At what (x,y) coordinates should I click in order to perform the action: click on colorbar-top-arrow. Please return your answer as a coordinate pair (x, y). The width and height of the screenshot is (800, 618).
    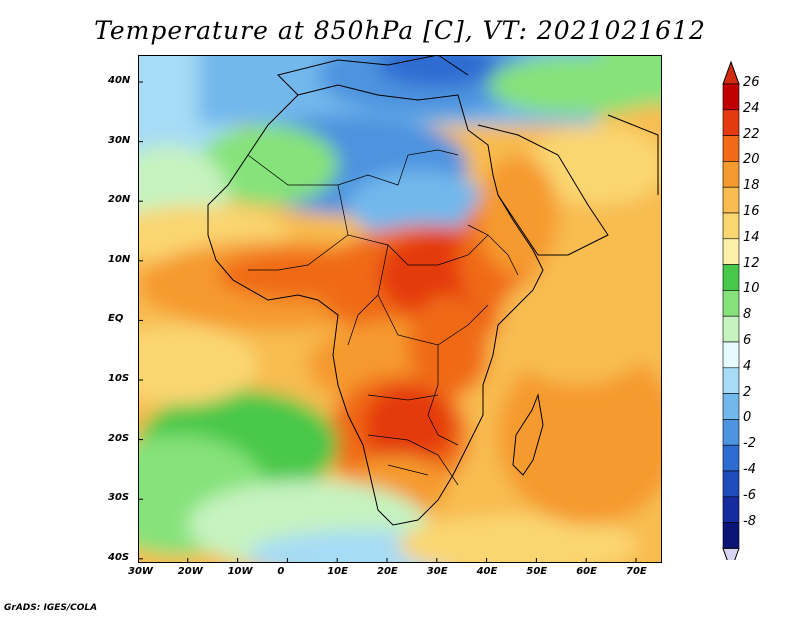
    Looking at the image, I should click on (731, 72).